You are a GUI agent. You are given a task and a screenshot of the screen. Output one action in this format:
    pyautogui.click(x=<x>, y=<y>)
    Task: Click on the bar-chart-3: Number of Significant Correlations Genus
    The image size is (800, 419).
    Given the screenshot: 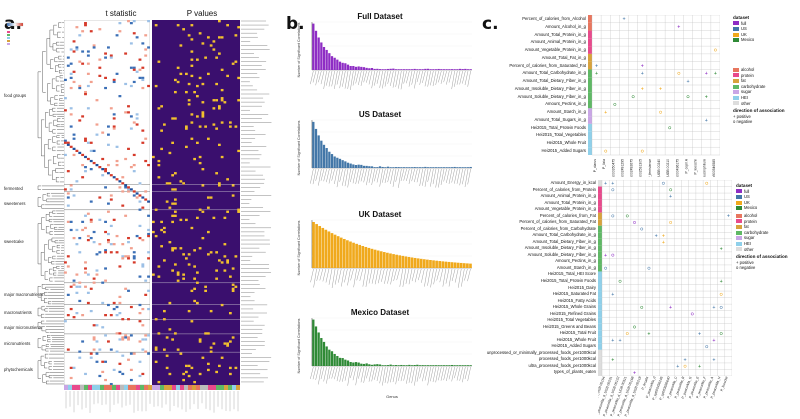 What is the action you would take?
    pyautogui.click(x=384, y=358)
    